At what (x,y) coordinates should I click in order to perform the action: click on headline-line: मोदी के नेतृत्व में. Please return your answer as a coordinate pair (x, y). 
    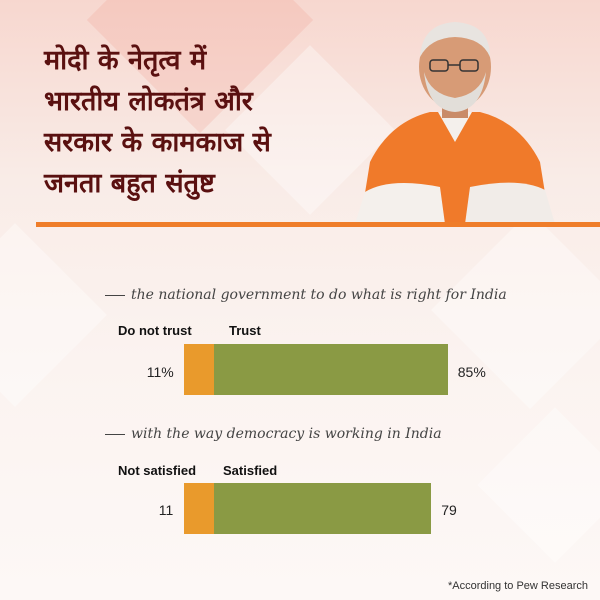
    Looking at the image, I should click on (125, 60).